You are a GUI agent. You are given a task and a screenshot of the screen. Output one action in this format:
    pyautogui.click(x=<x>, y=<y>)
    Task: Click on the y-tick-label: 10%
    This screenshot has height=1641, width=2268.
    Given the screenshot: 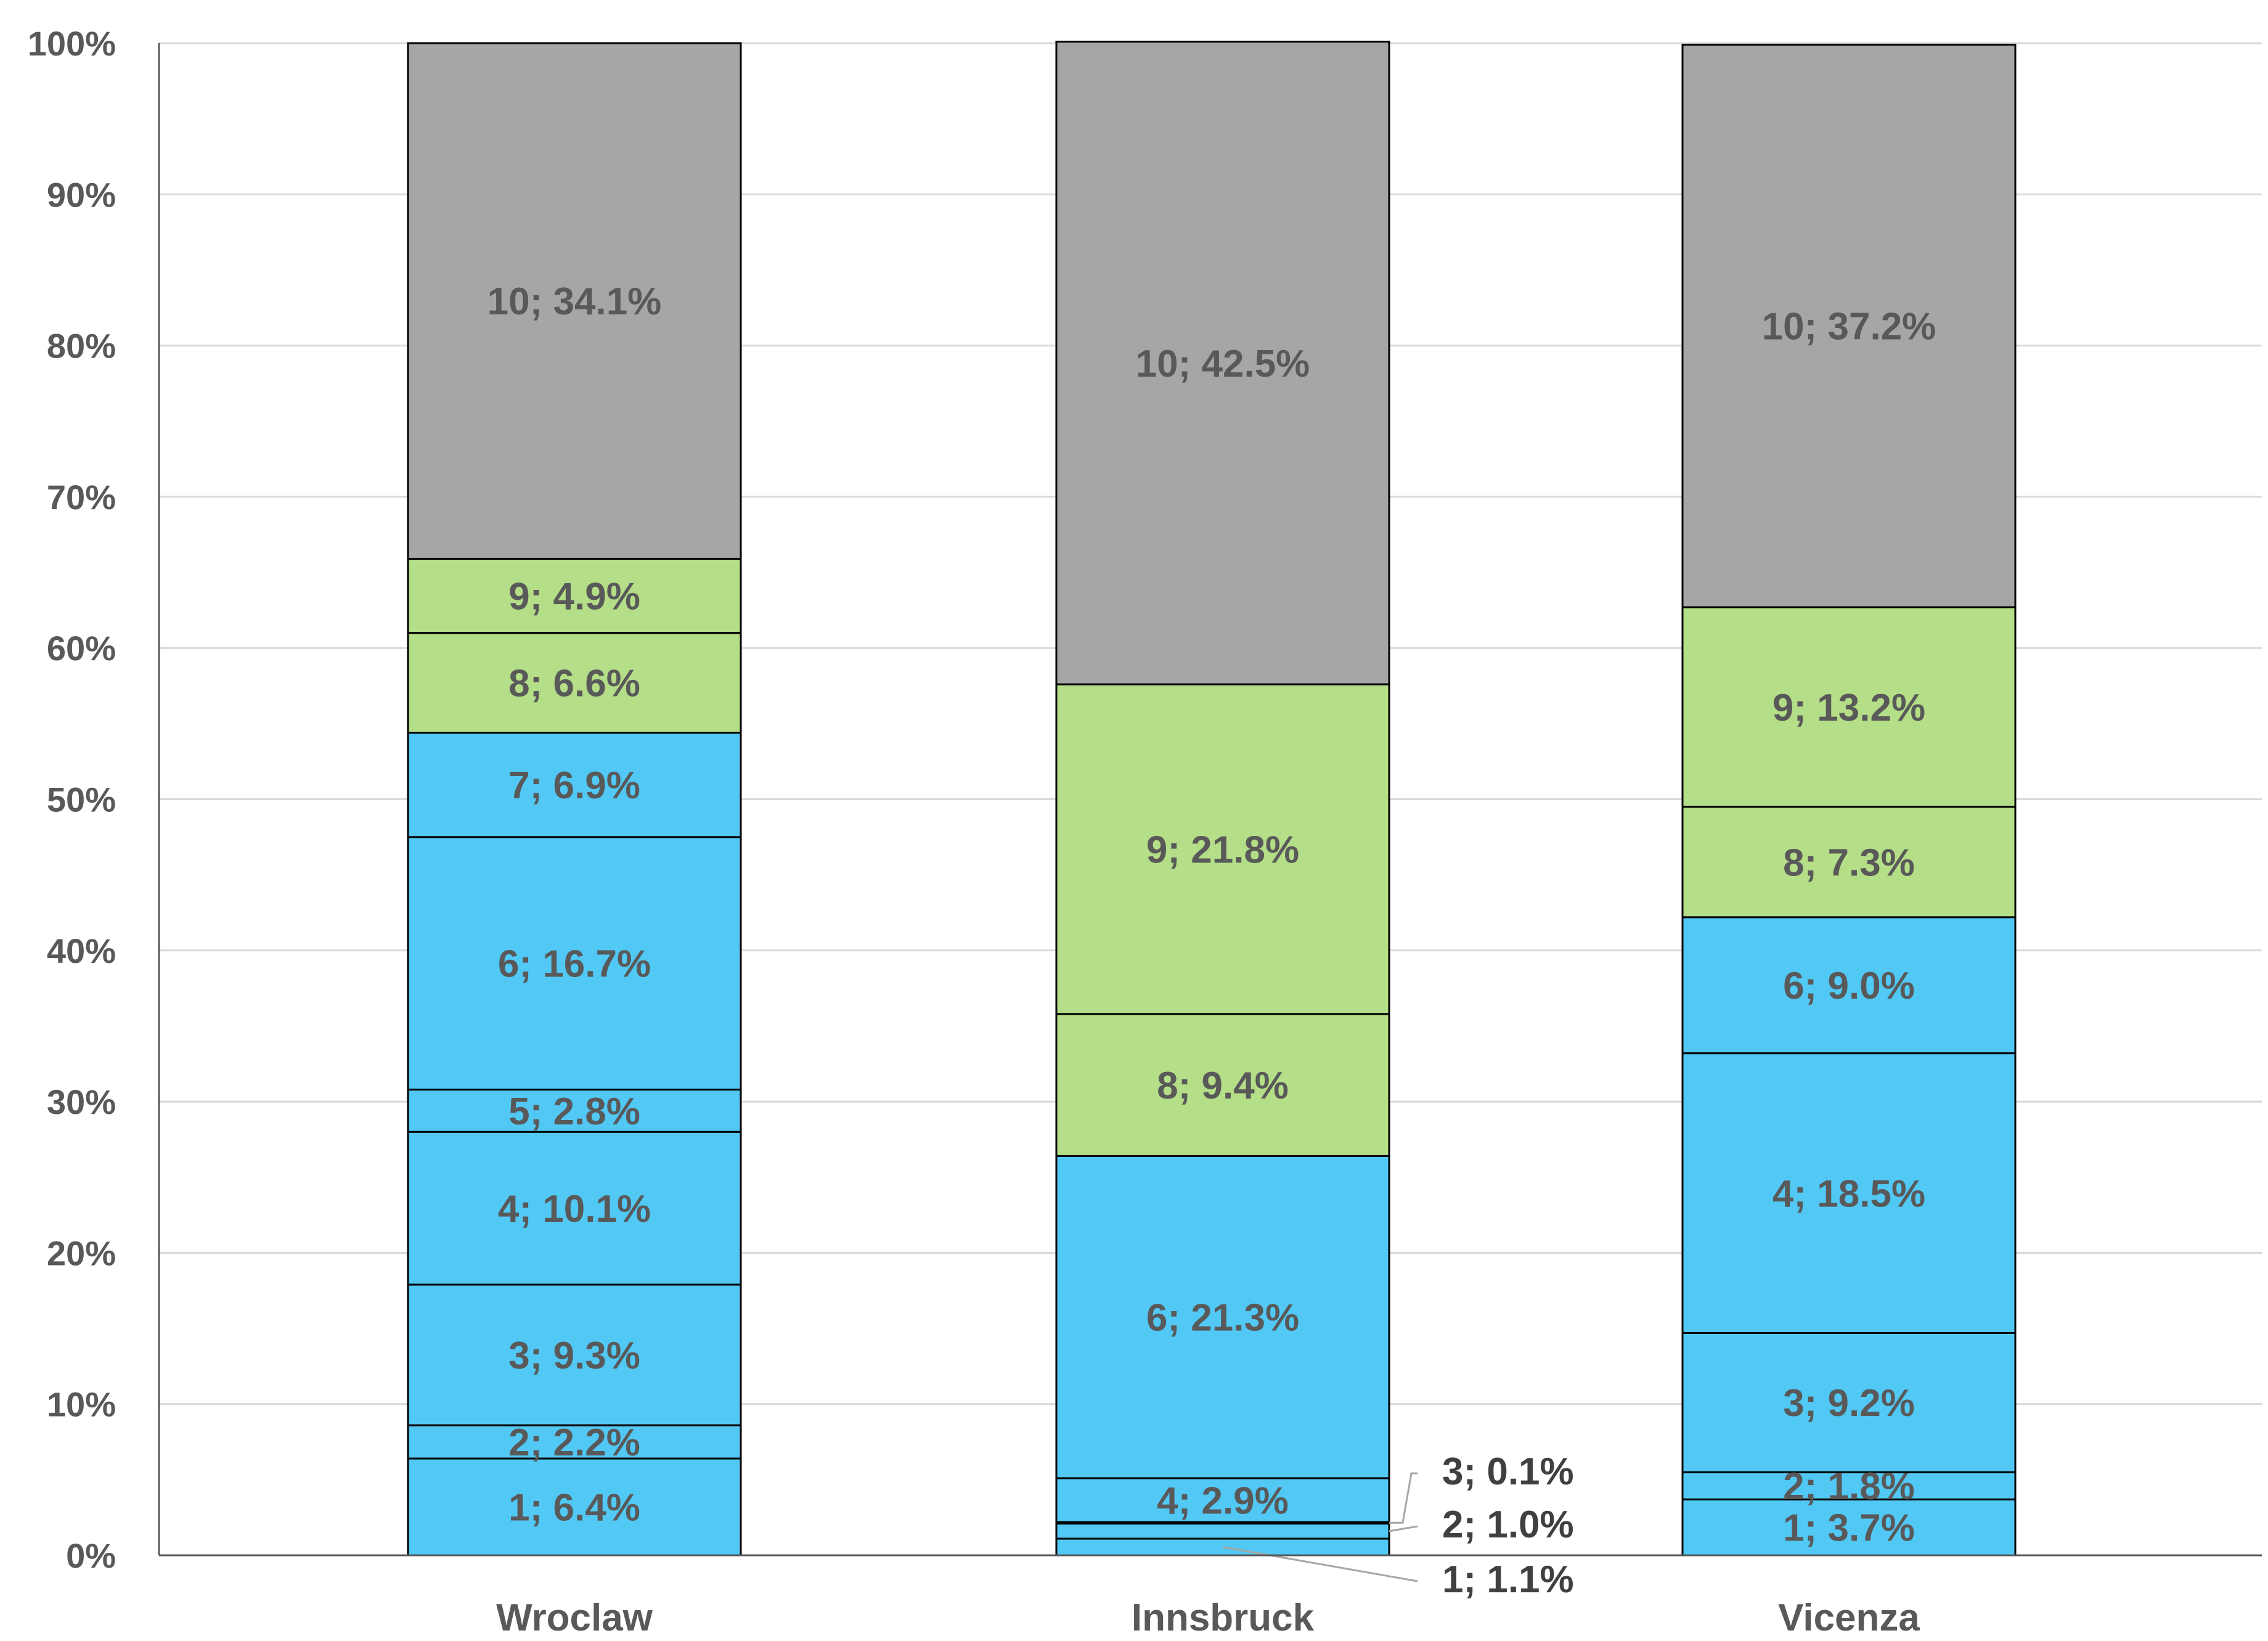 What is the action you would take?
    pyautogui.click(x=81, y=1404)
    